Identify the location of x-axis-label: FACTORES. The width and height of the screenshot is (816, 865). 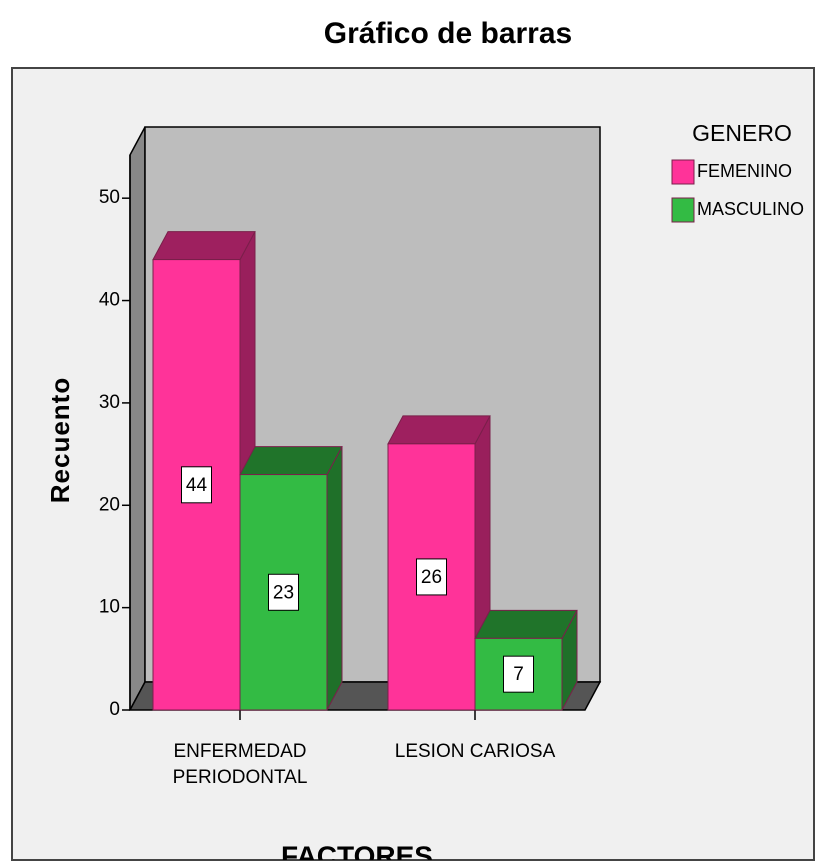
(357, 852).